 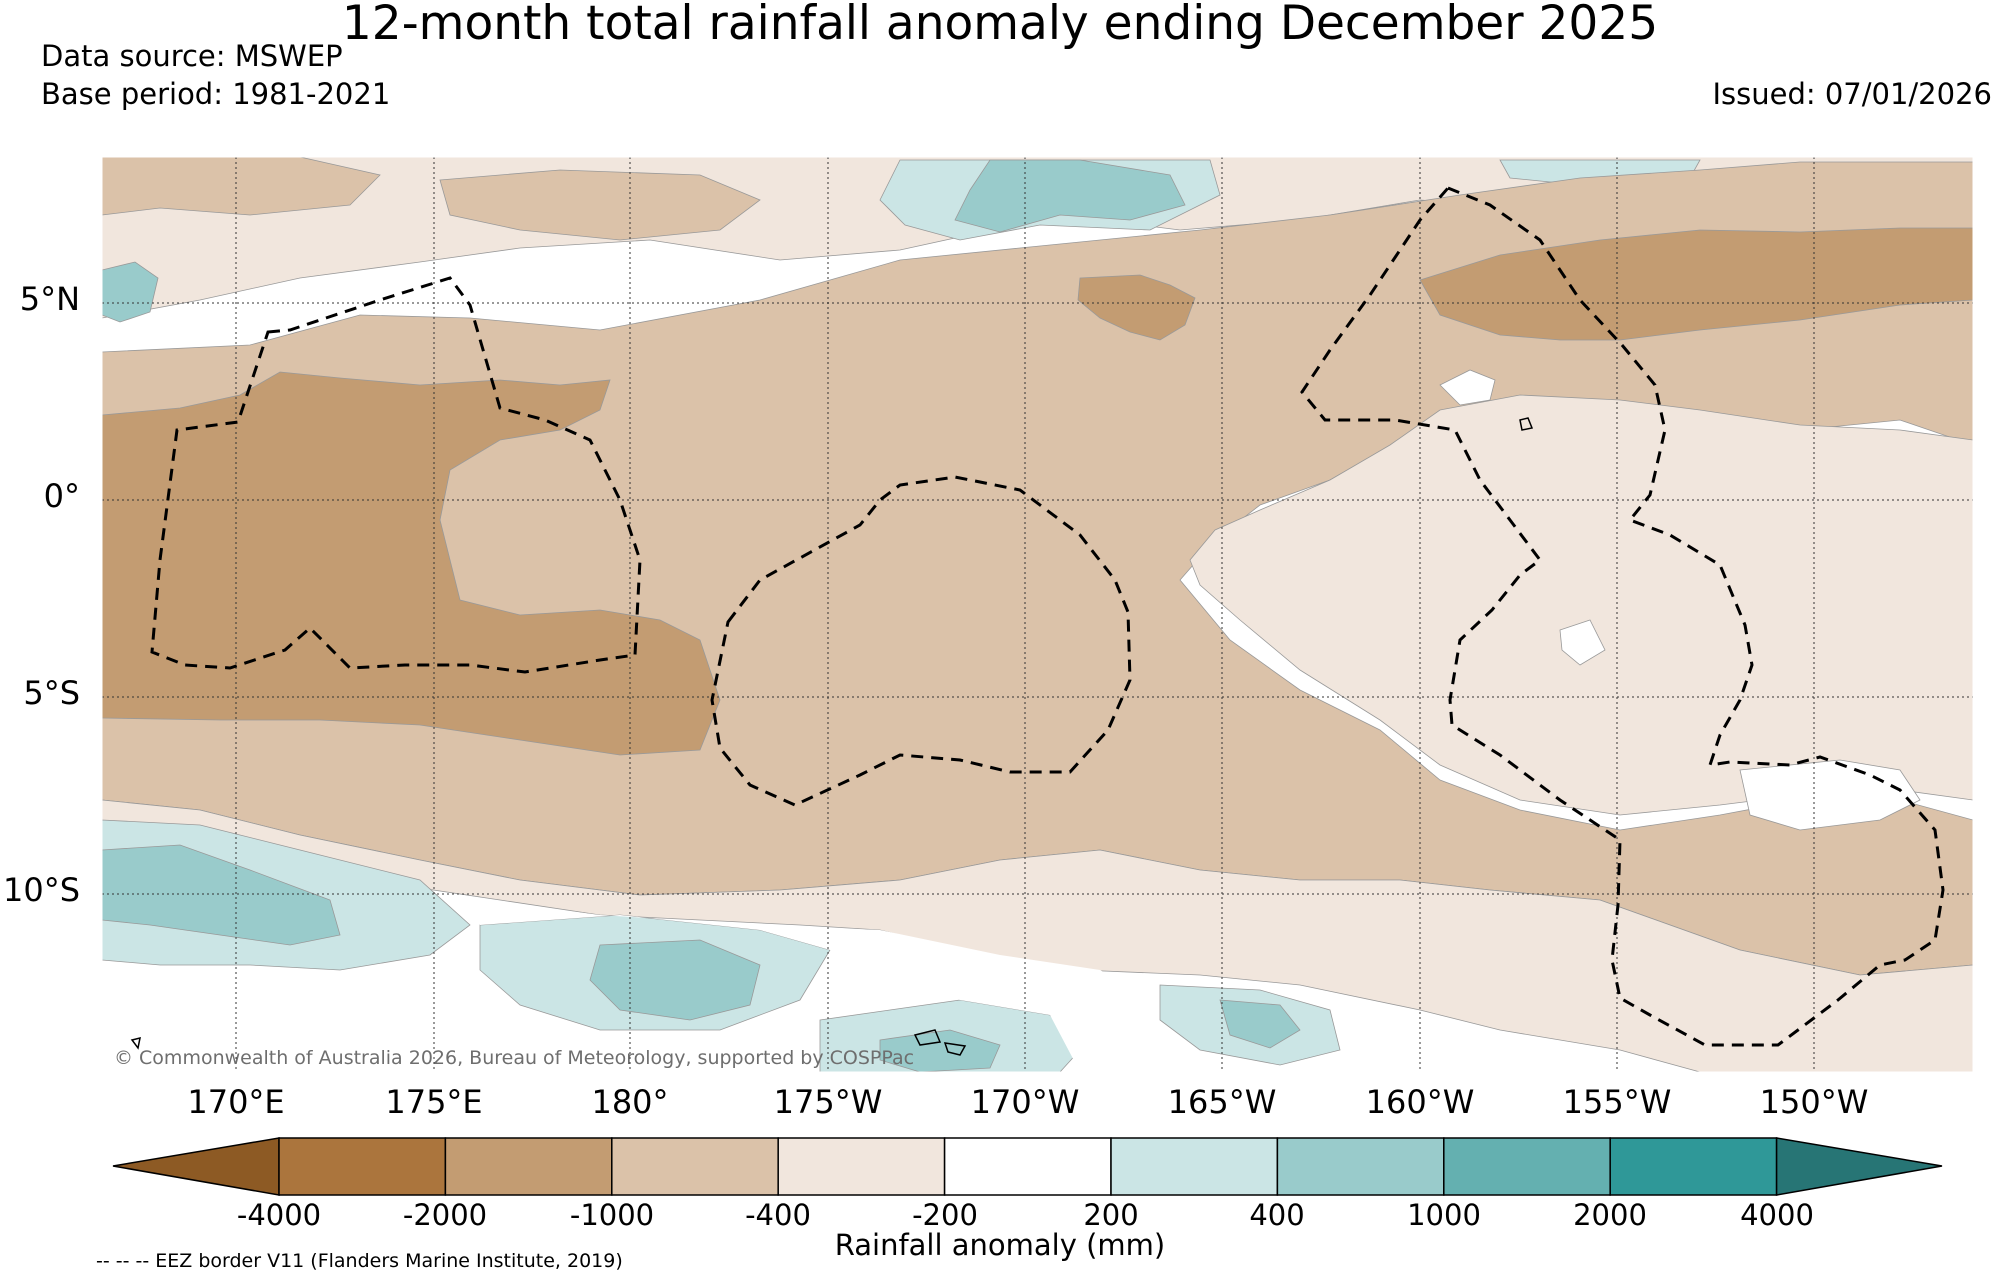 What do you see at coordinates (945, 1215) in the screenshot?
I see `colorbar-tick-label: -200` at bounding box center [945, 1215].